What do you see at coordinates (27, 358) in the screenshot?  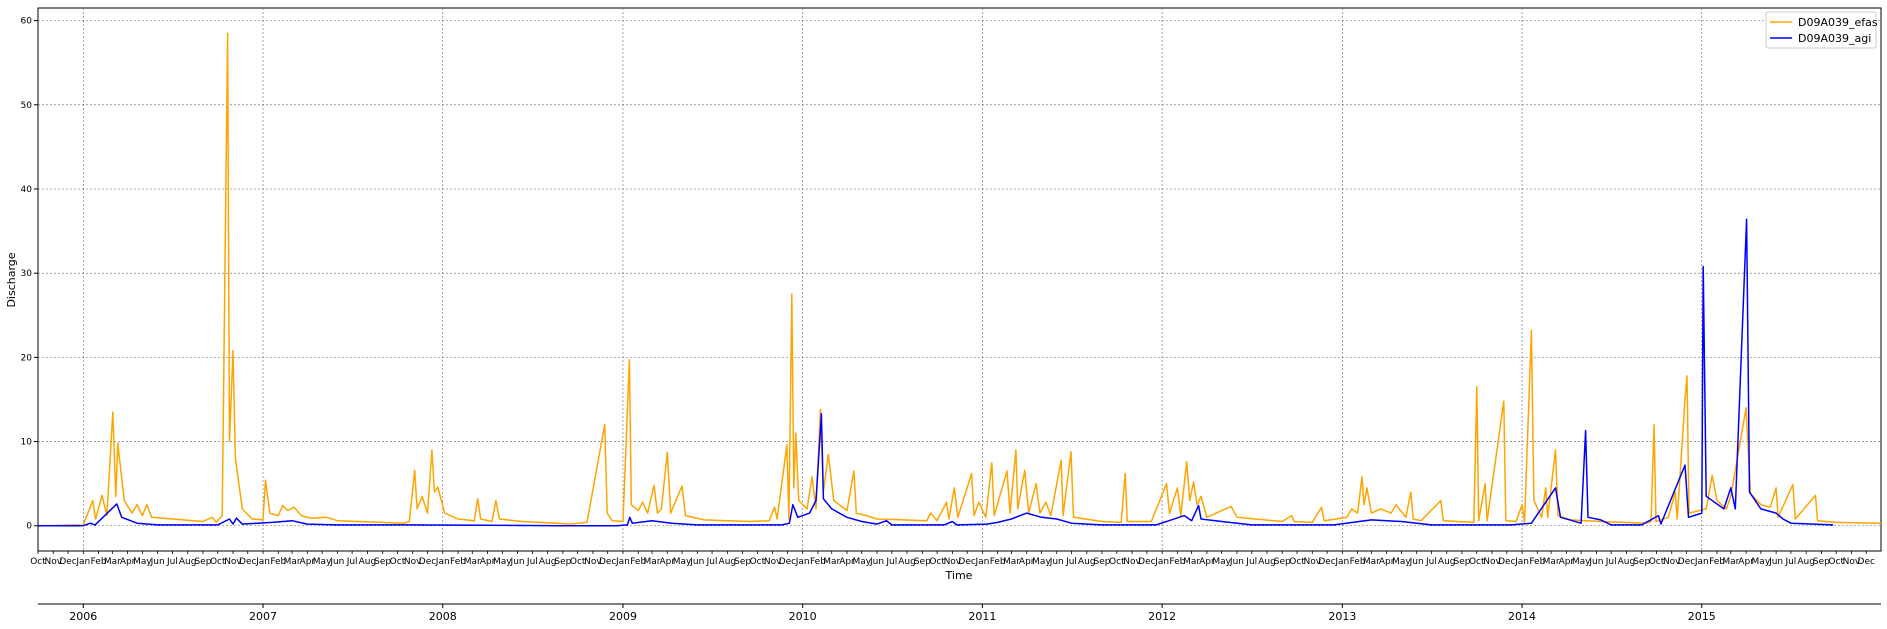 I see `y-tick-label-20: 20` at bounding box center [27, 358].